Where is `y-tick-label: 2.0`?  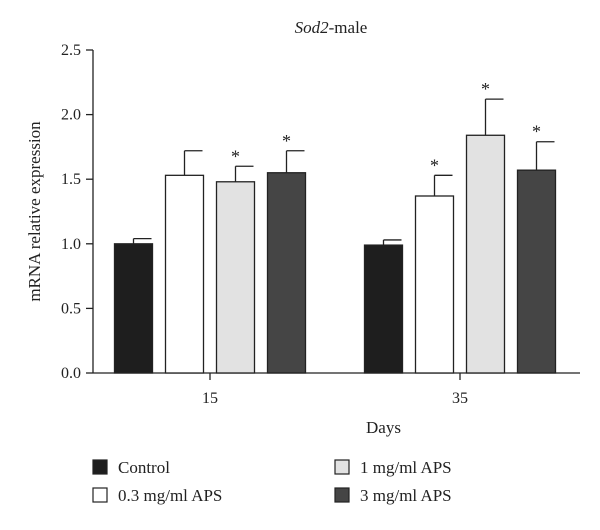
y-tick-label: 2.0 is located at coordinates (71, 115).